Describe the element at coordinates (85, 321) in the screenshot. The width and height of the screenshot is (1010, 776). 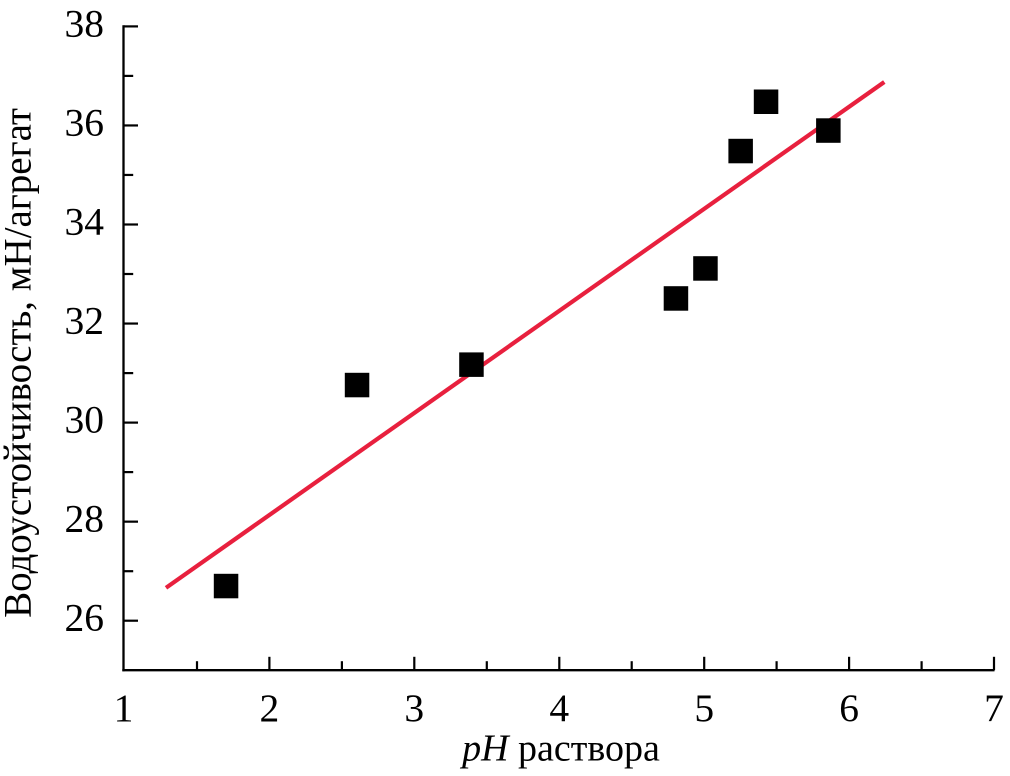
I see `svg-text: 32` at that location.